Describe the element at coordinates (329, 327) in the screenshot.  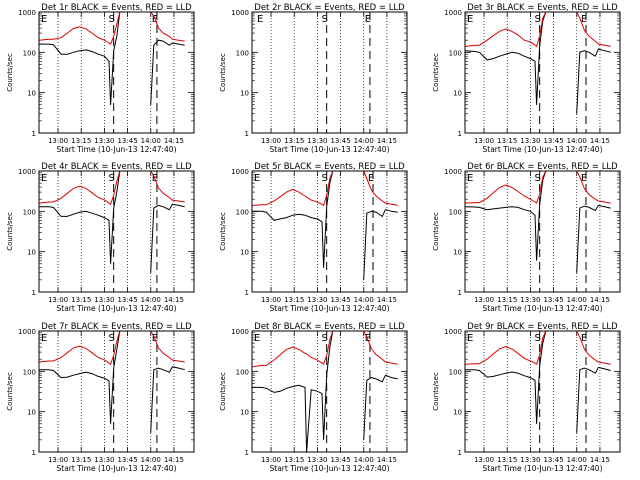
I see `panel-title: Det 8r BLACK = Events, RED = LLD` at that location.